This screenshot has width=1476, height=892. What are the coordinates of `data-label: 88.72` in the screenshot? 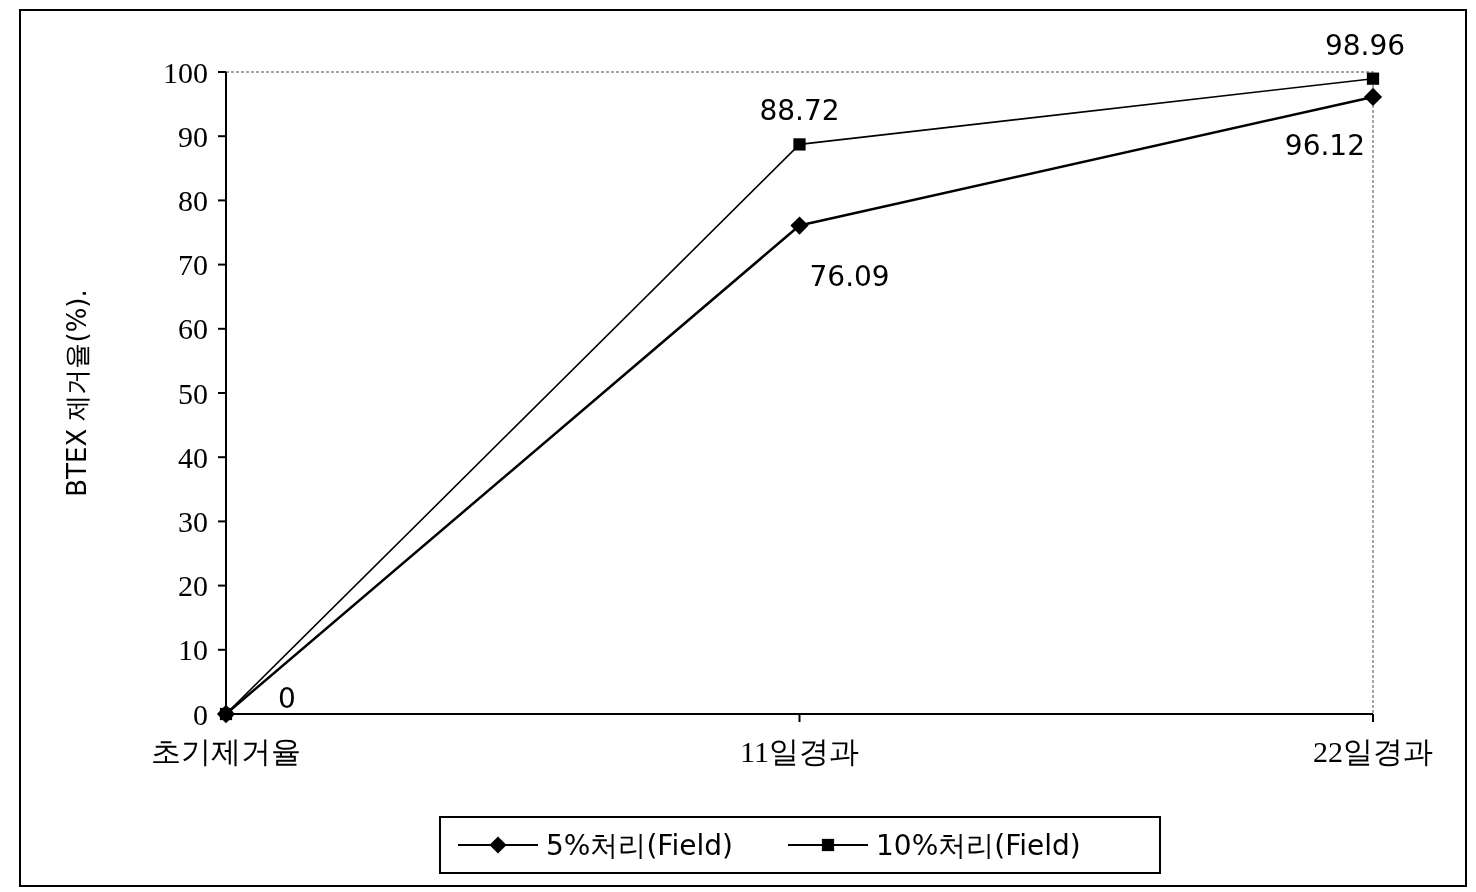 It's located at (799, 111).